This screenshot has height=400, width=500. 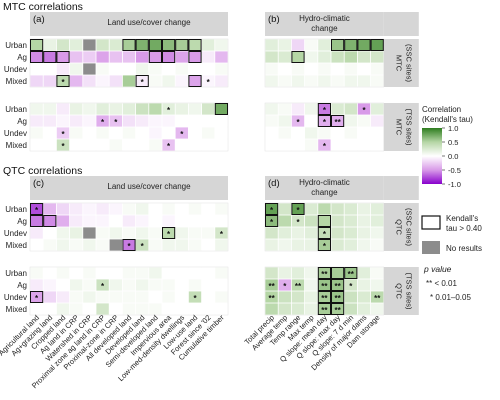 What do you see at coordinates (432, 156) in the screenshot?
I see `colorbar` at bounding box center [432, 156].